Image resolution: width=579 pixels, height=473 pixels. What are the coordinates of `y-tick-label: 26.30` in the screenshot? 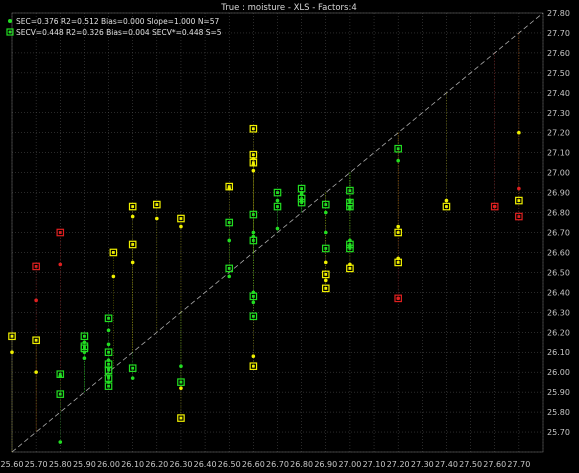 It's located at (558, 312).